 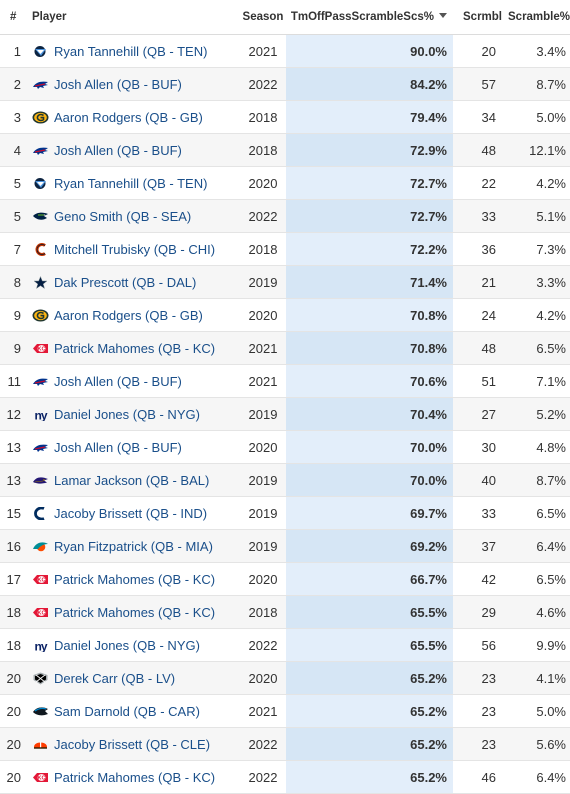 What do you see at coordinates (14, 150) in the screenshot?
I see `rank-cell: 4` at bounding box center [14, 150].